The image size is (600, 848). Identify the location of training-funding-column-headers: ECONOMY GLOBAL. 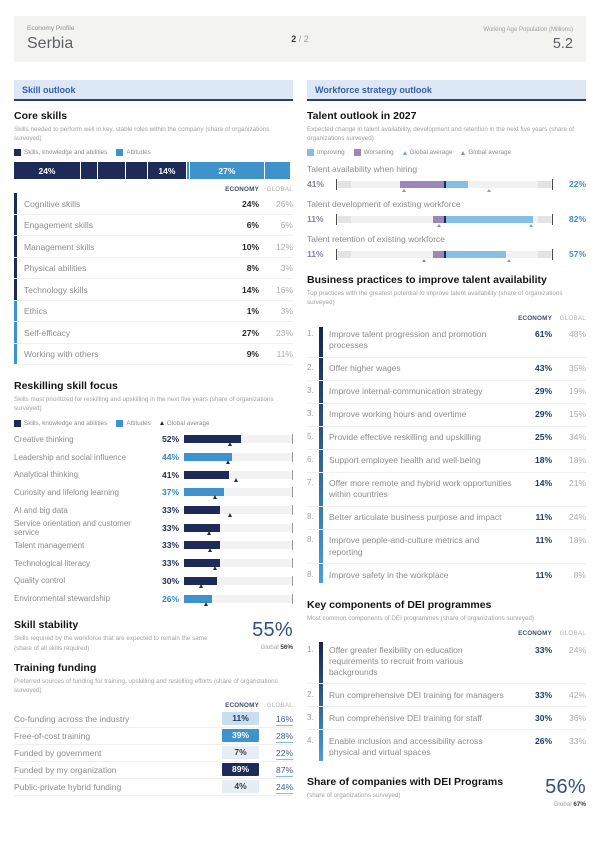
(153, 705).